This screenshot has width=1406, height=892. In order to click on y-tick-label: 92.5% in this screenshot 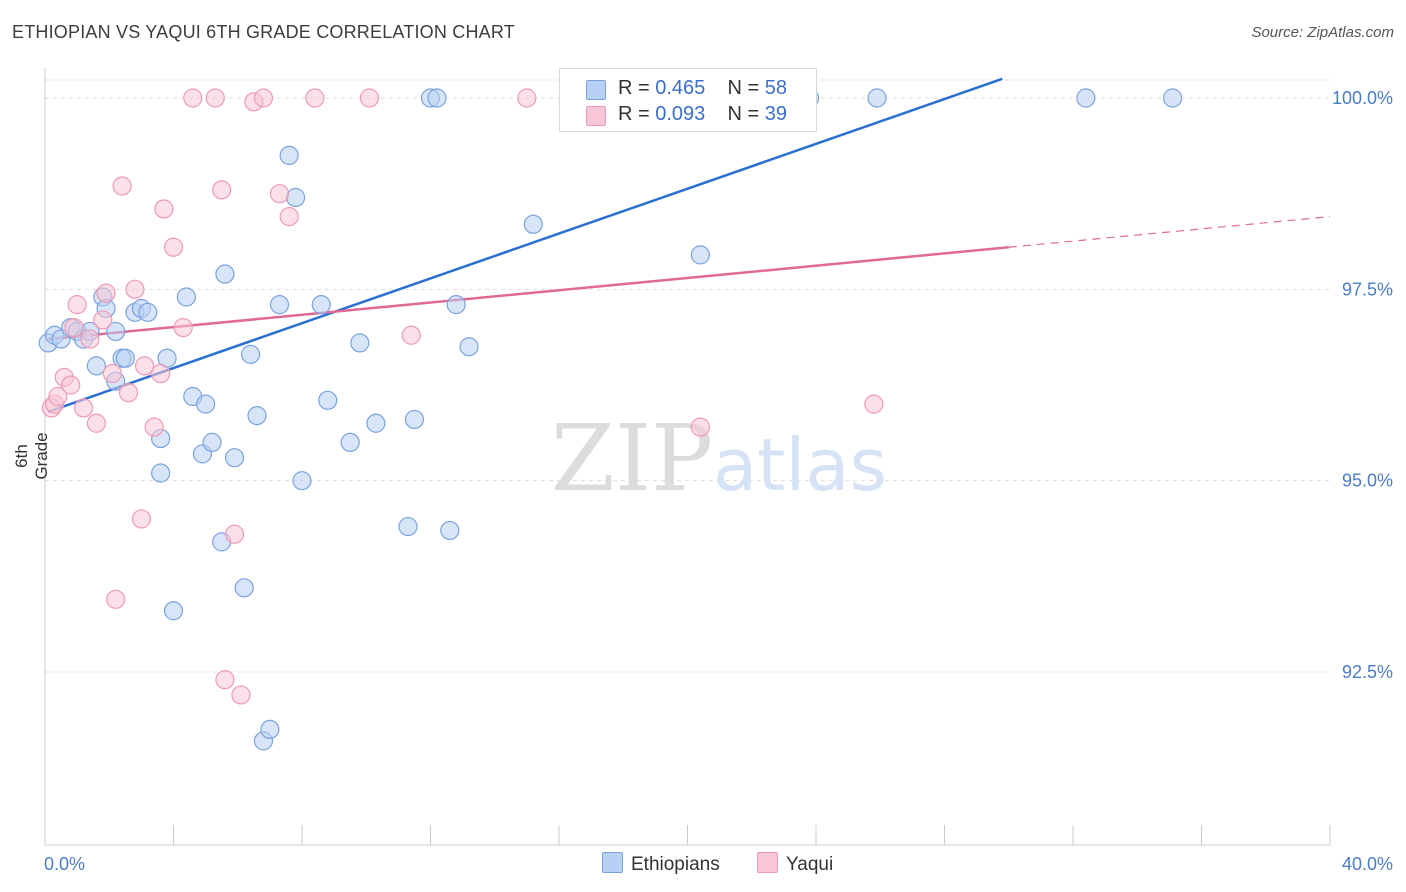, I will do `click(1367, 672)`.